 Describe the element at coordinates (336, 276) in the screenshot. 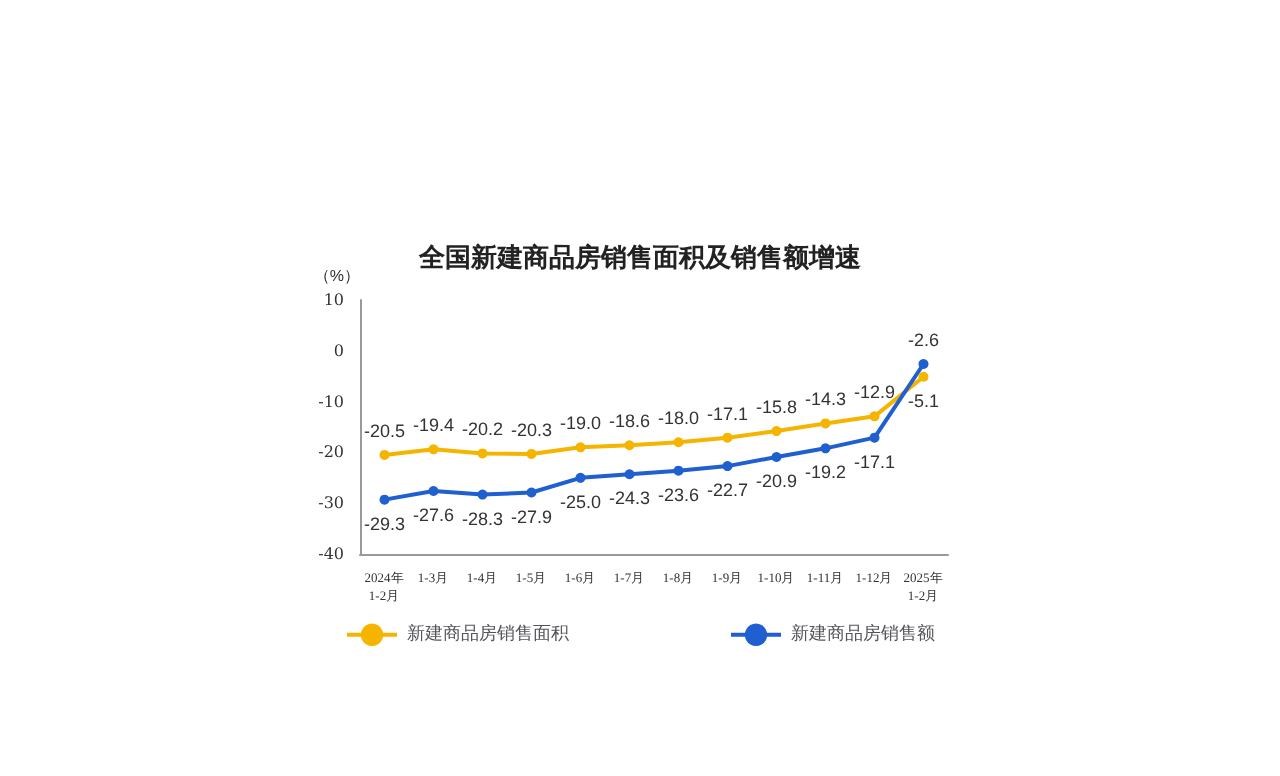

I see `y-axis-title: （%）` at that location.